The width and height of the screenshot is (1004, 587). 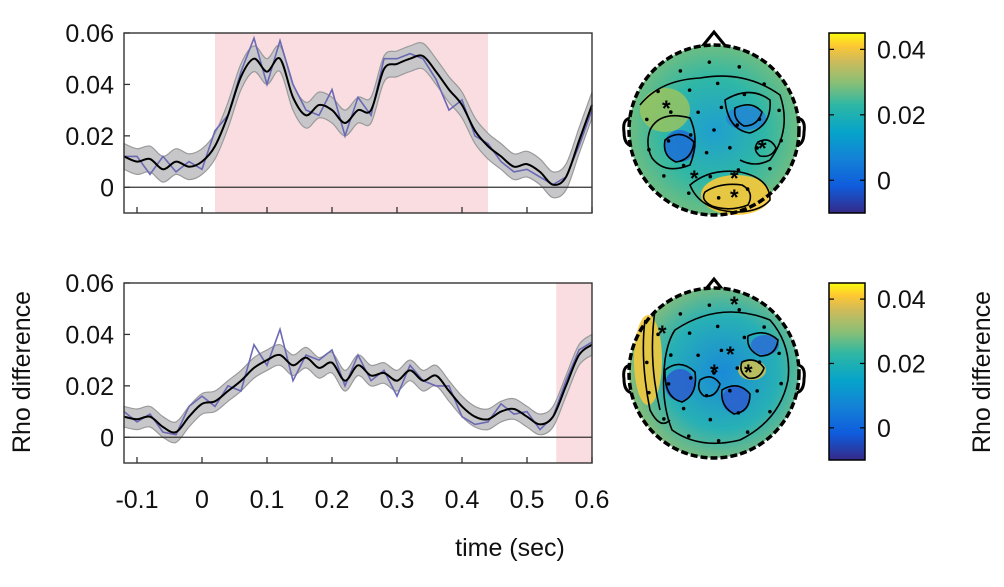 I want to click on y-tick-label: 0.04, so click(x=89, y=335).